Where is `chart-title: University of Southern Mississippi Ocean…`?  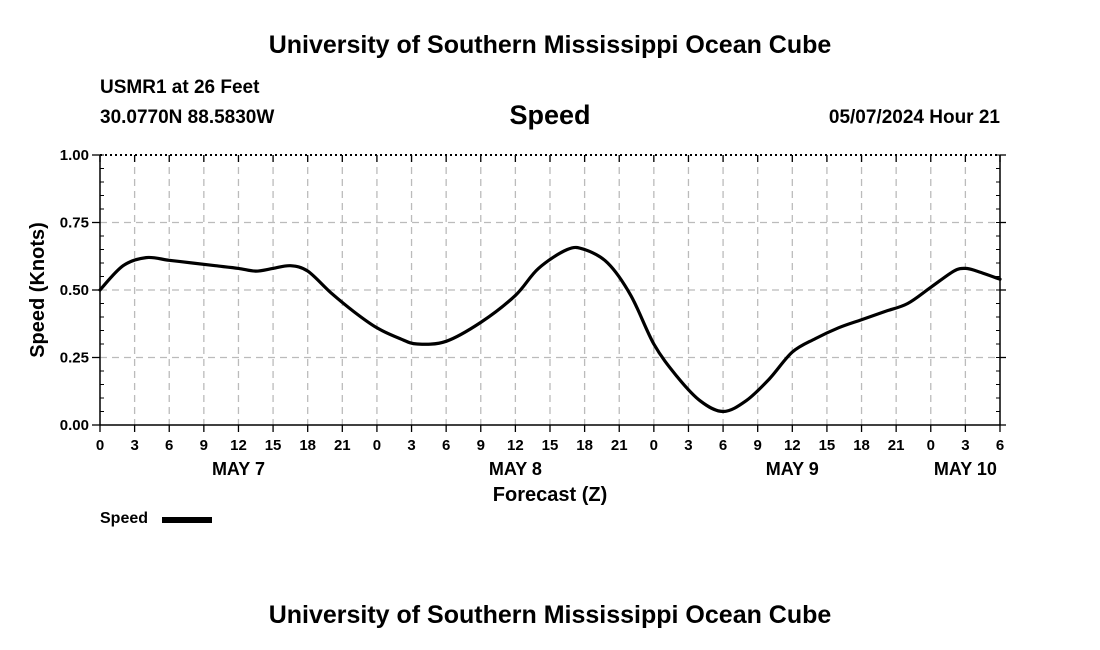 chart-title: University of Southern Mississippi Ocean… is located at coordinates (550, 45).